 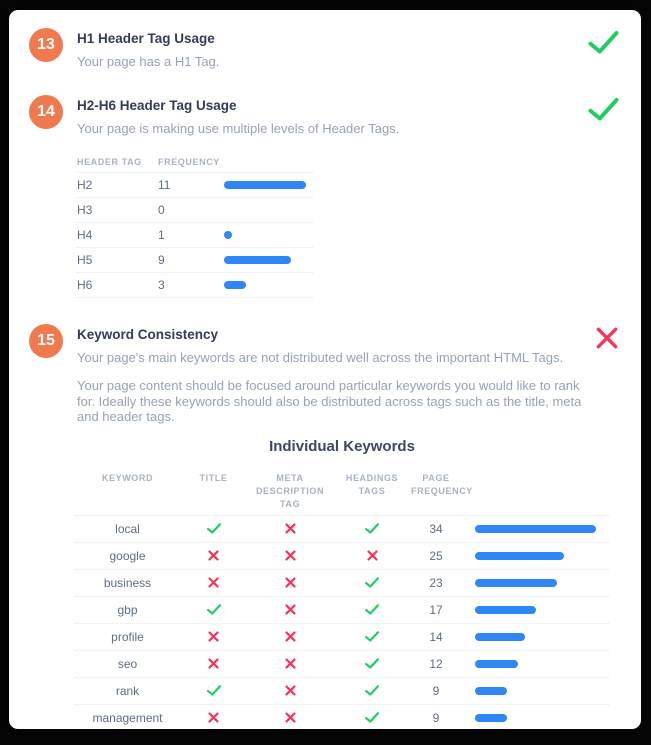 I want to click on header-tag-row: H4 1, so click(x=195, y=234).